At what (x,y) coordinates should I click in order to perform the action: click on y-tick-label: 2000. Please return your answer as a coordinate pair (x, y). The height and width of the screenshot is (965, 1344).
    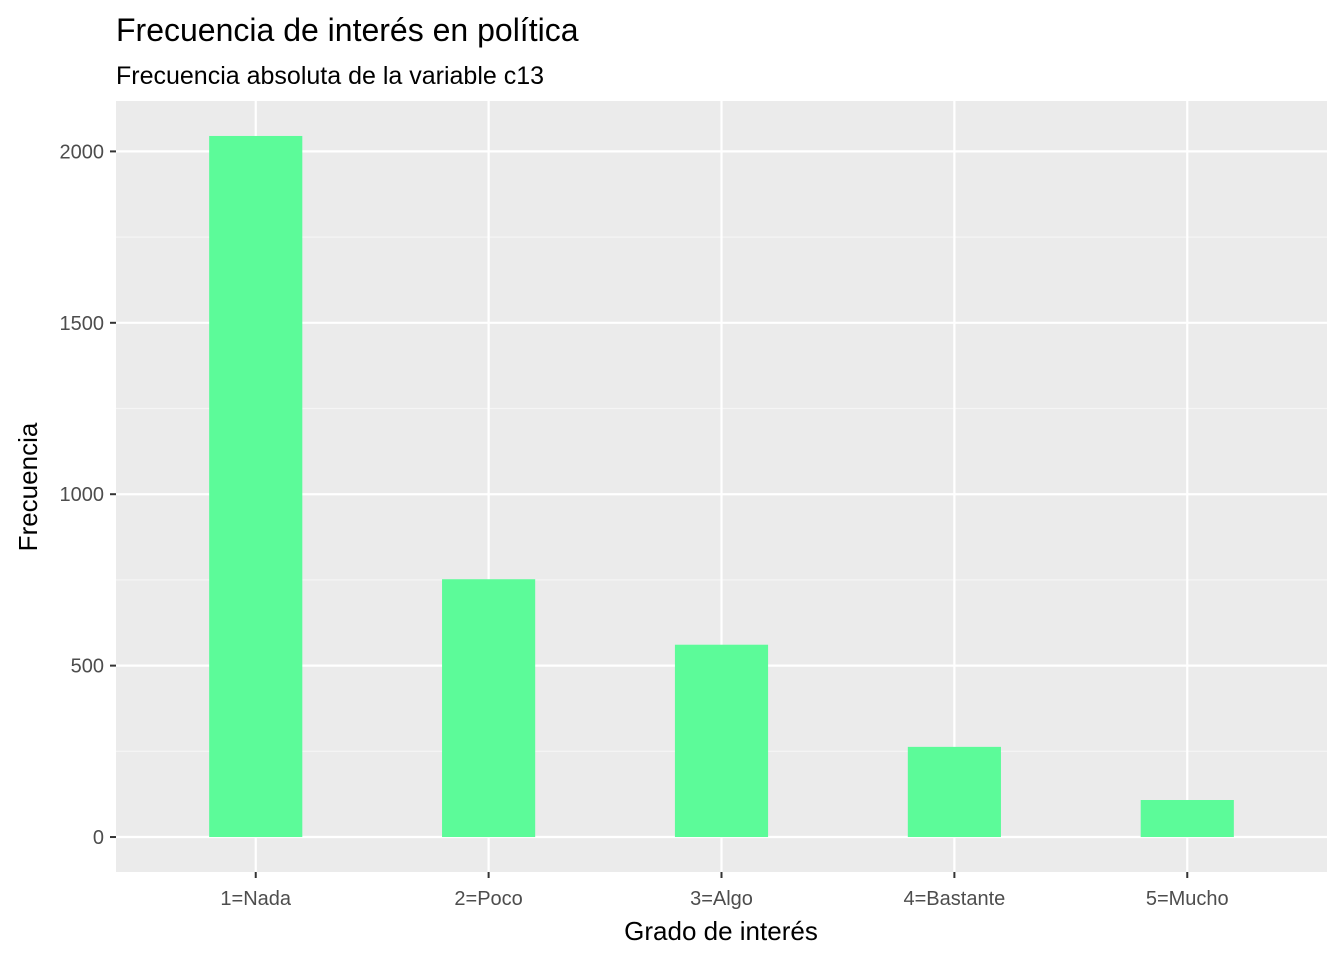
    Looking at the image, I should click on (82, 152).